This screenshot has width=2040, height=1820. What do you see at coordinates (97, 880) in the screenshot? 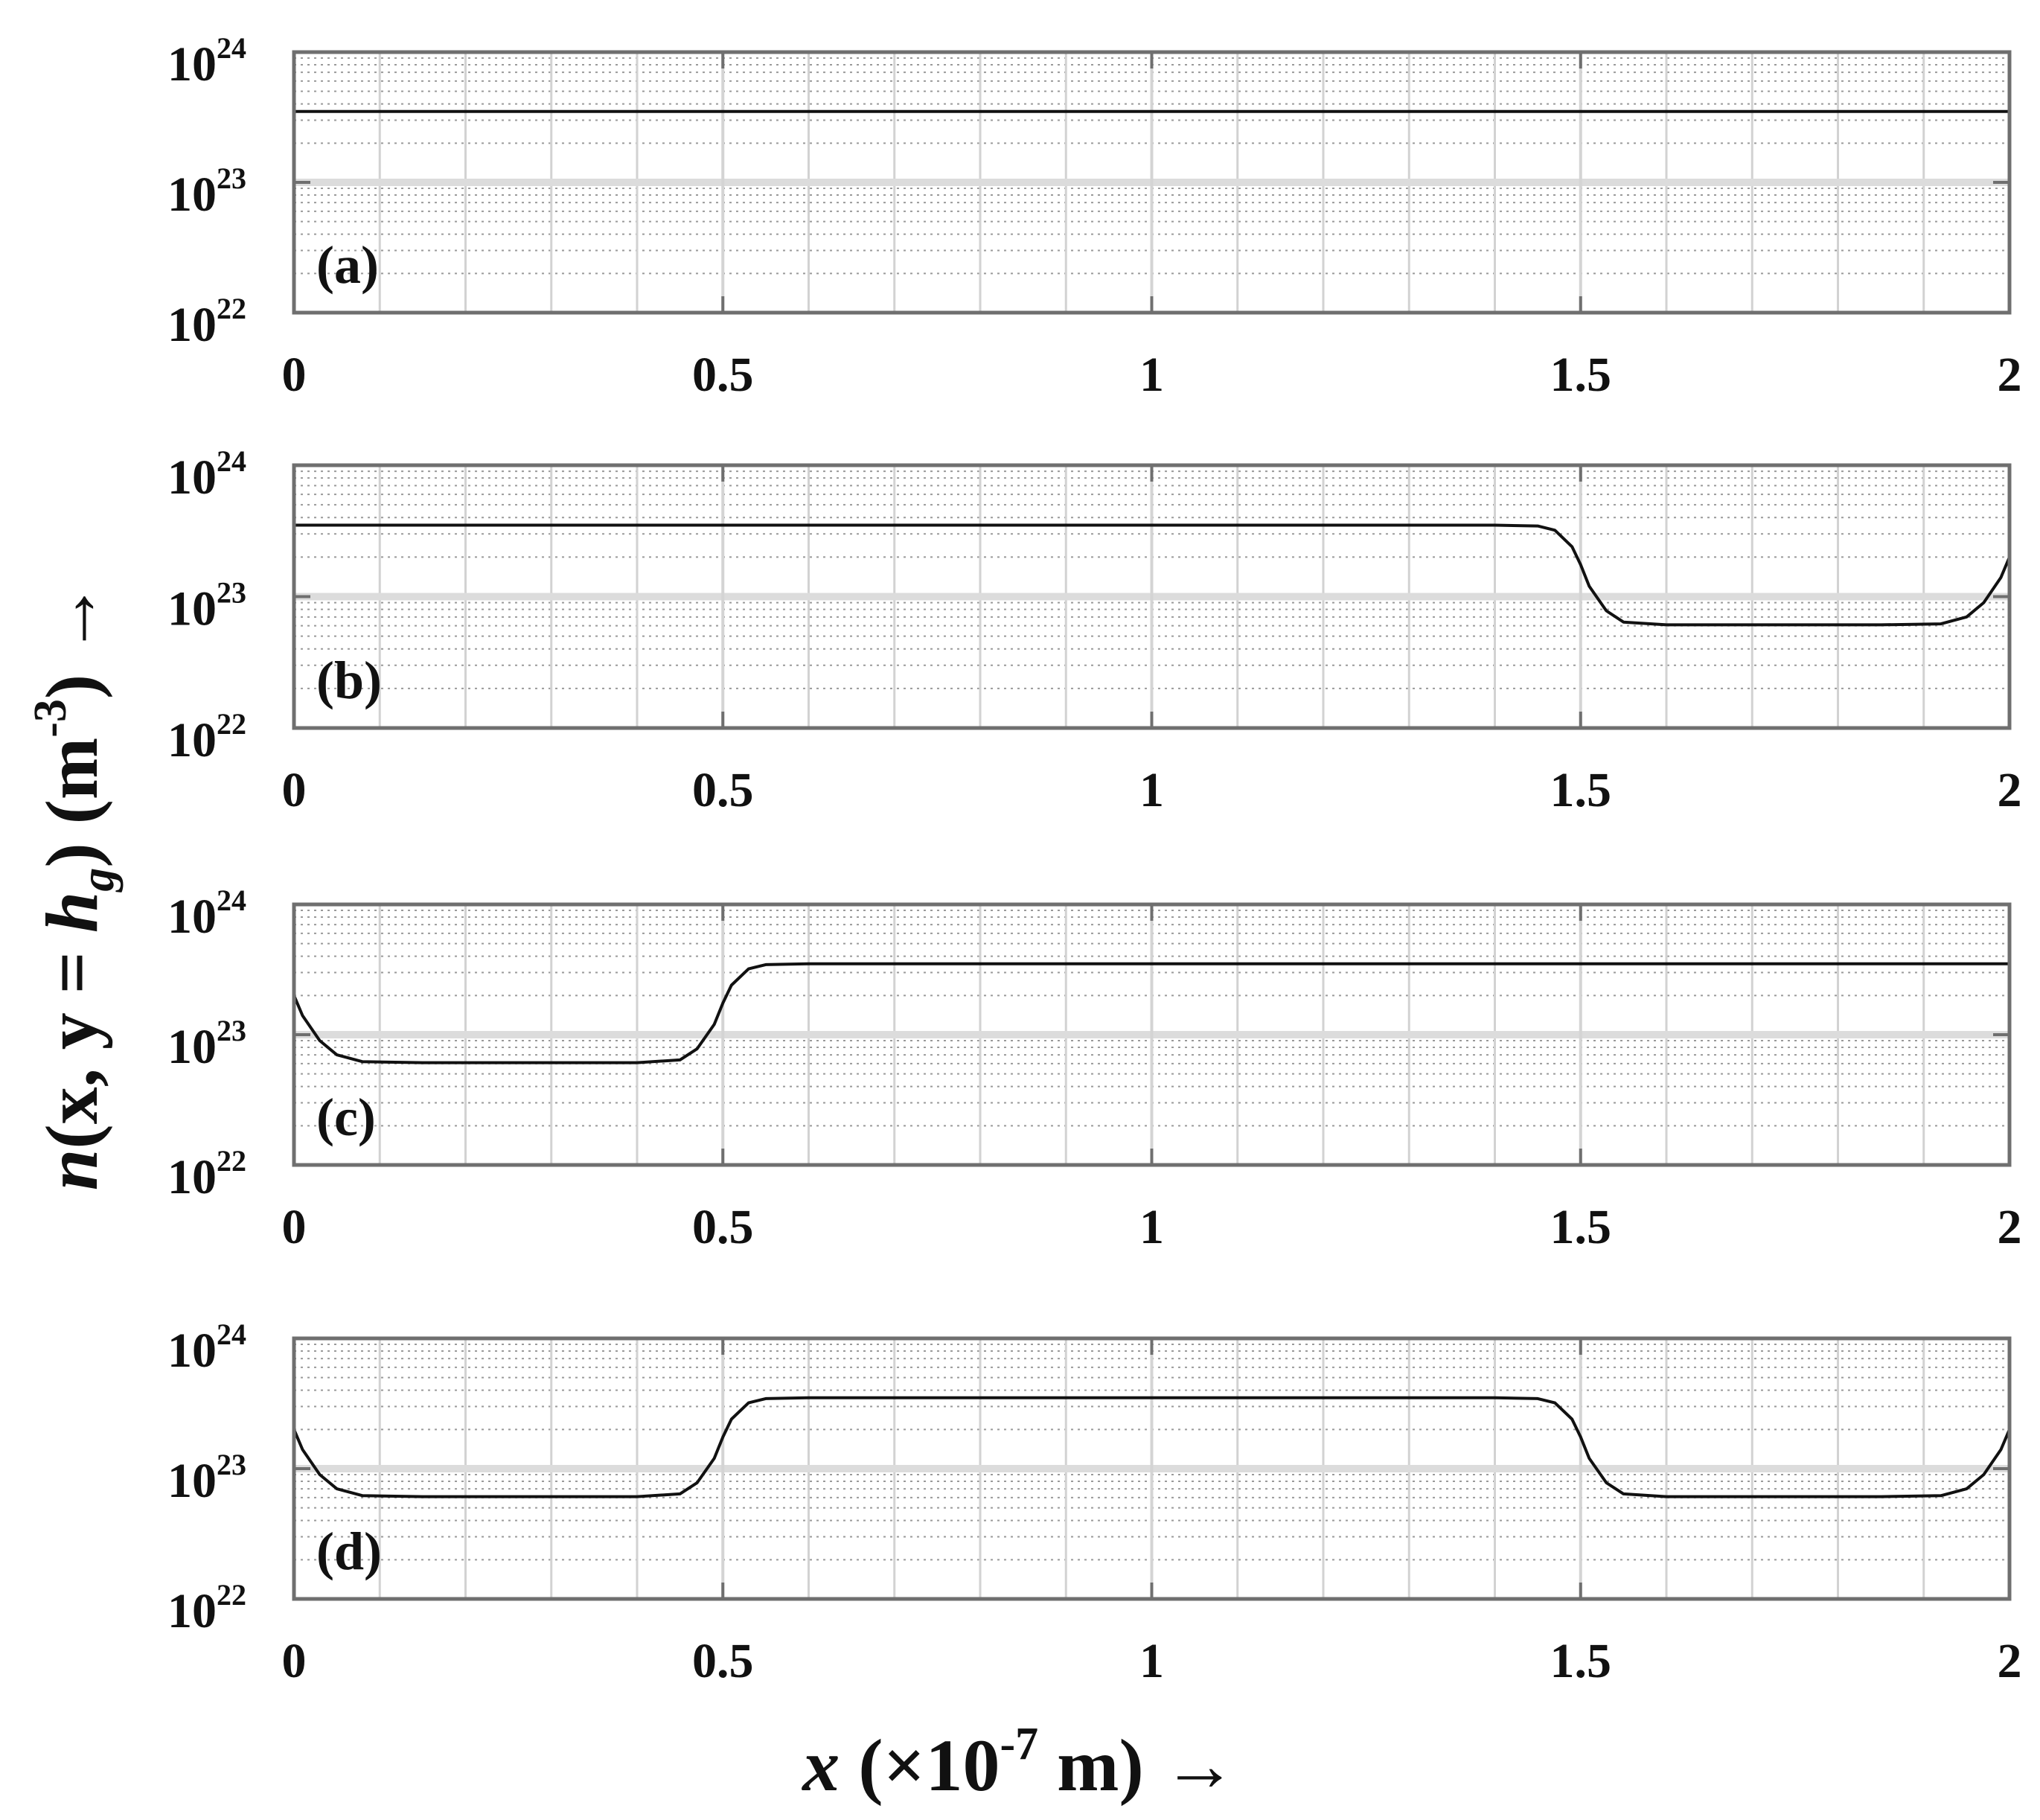
I see `y-axis-label-subscript: g` at bounding box center [97, 880].